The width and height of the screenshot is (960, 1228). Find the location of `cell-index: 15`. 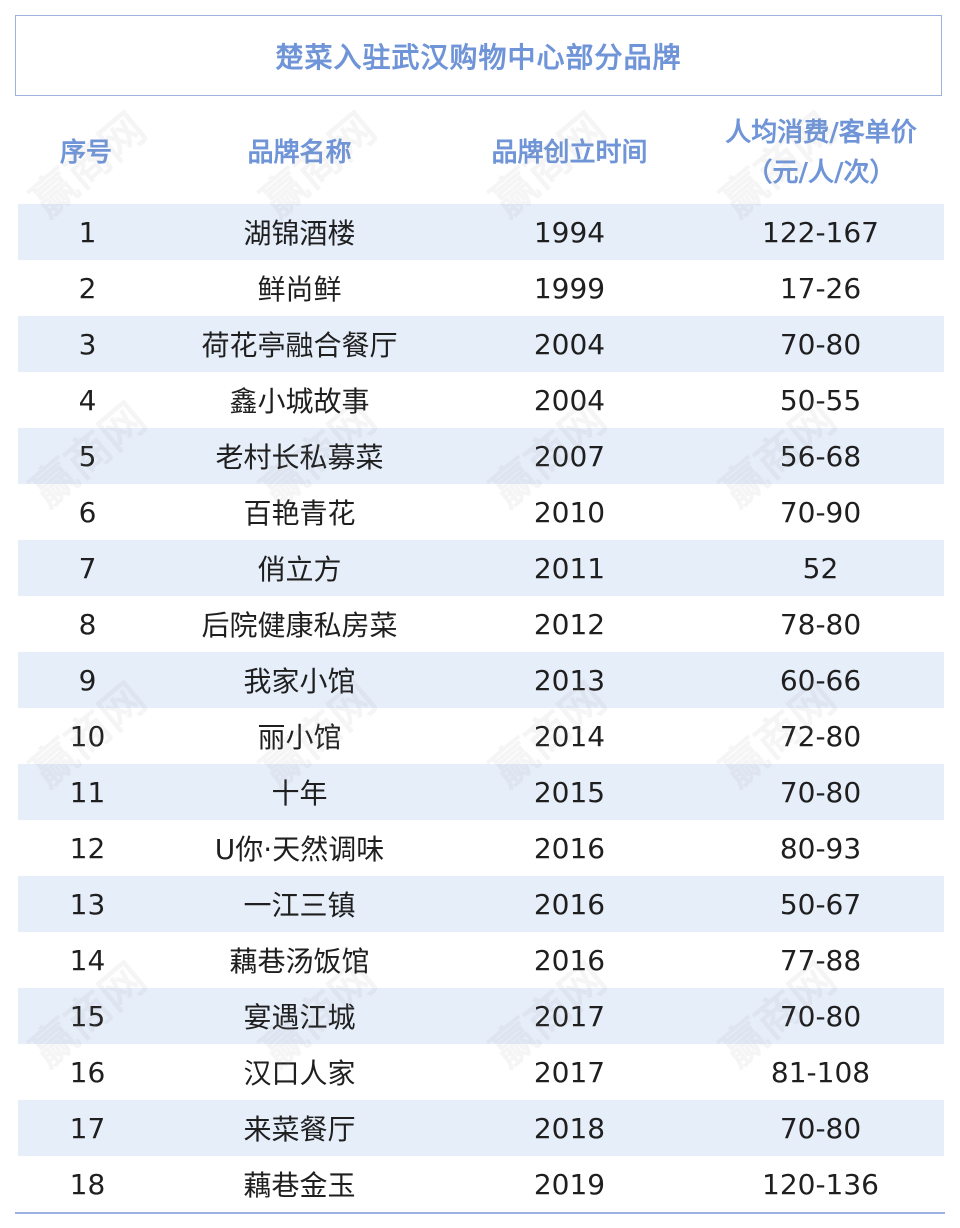

cell-index: 15 is located at coordinates (87, 1016).